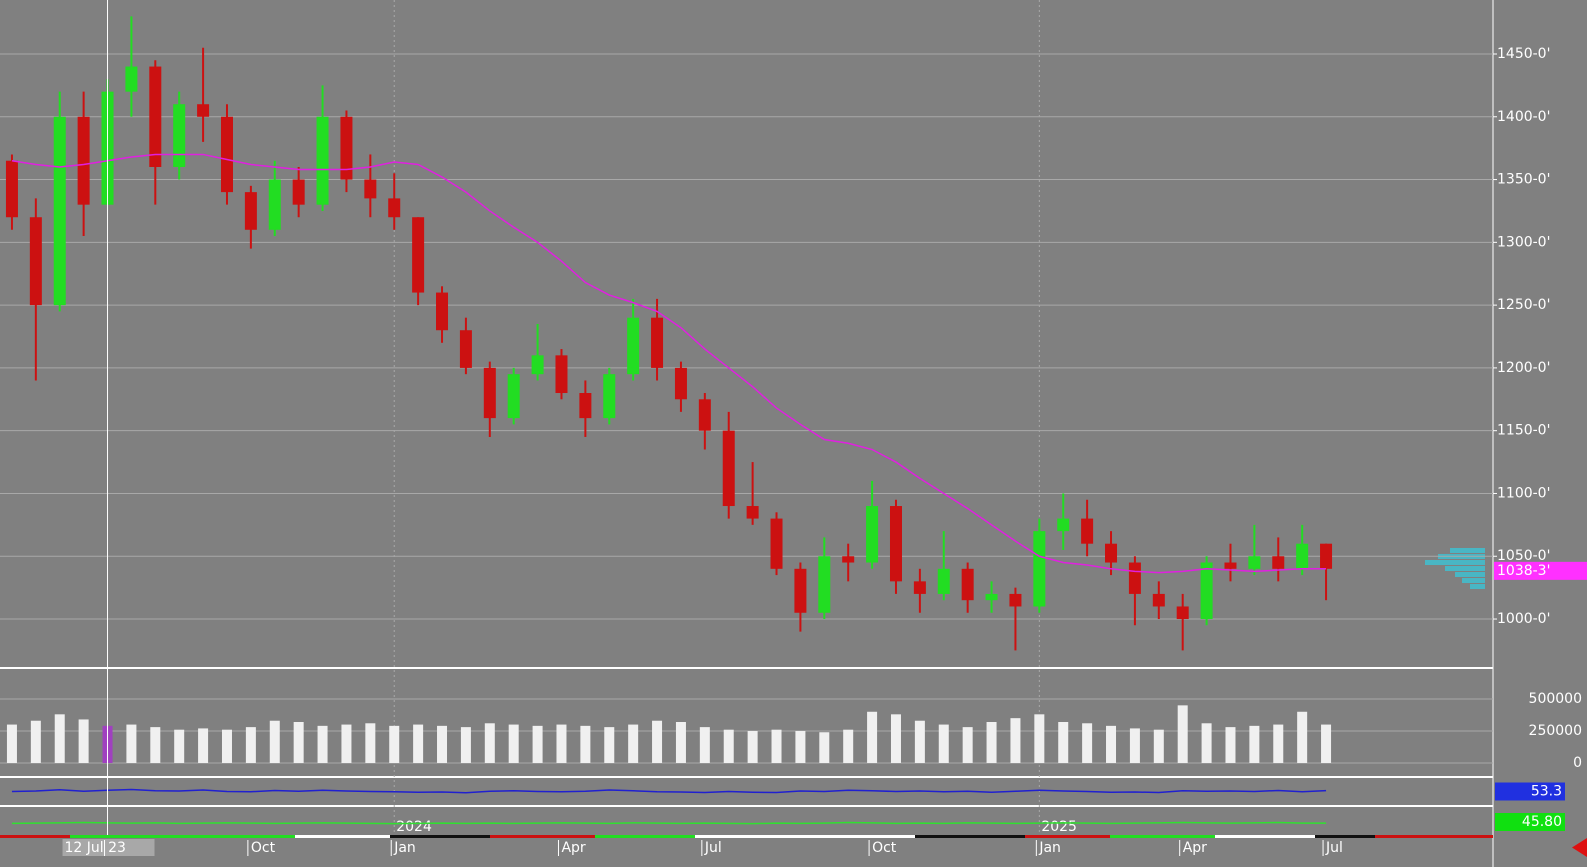 This screenshot has height=867, width=1587. Describe the element at coordinates (1523, 368) in the screenshot. I see `y-tick-label: 1200-0'` at that location.